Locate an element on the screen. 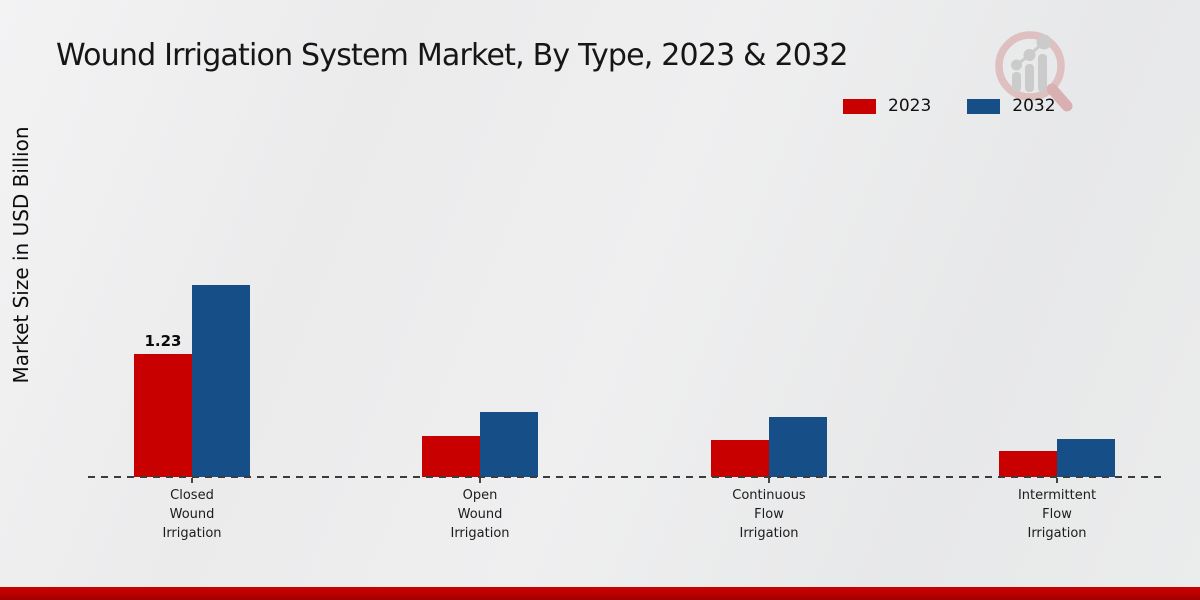  category-label: Continuous Flow Irrigation is located at coordinates (769, 514).